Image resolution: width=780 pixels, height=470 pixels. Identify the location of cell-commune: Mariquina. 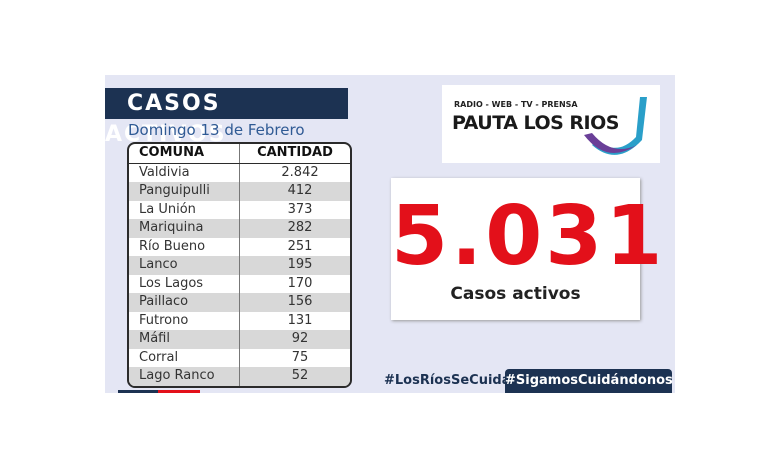
(184, 228).